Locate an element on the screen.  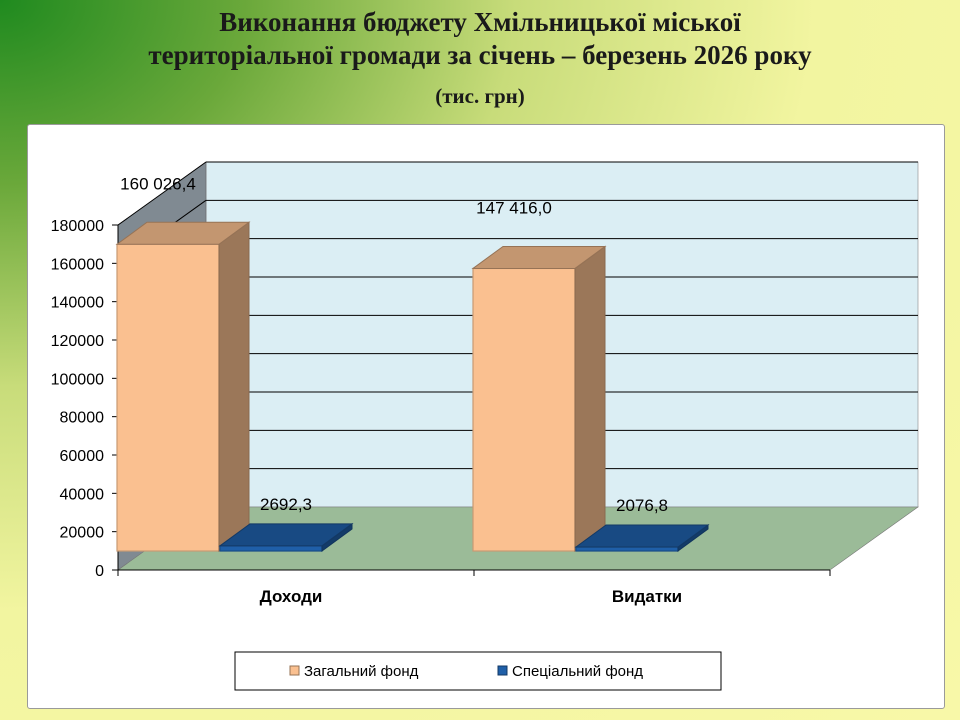
y-tick-label: 40000 is located at coordinates (82, 494).